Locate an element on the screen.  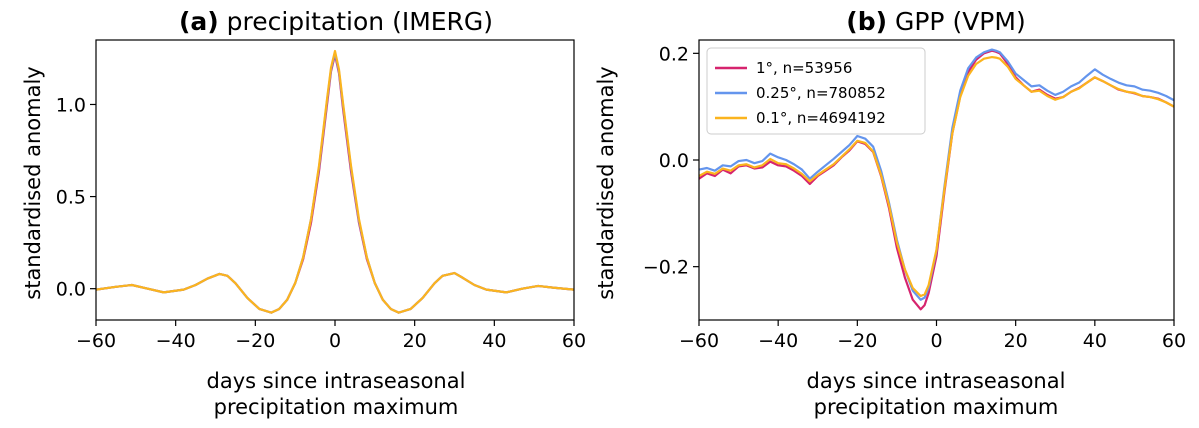
panel-b-title: (b) GPP (VPM) is located at coordinates (935, 21).